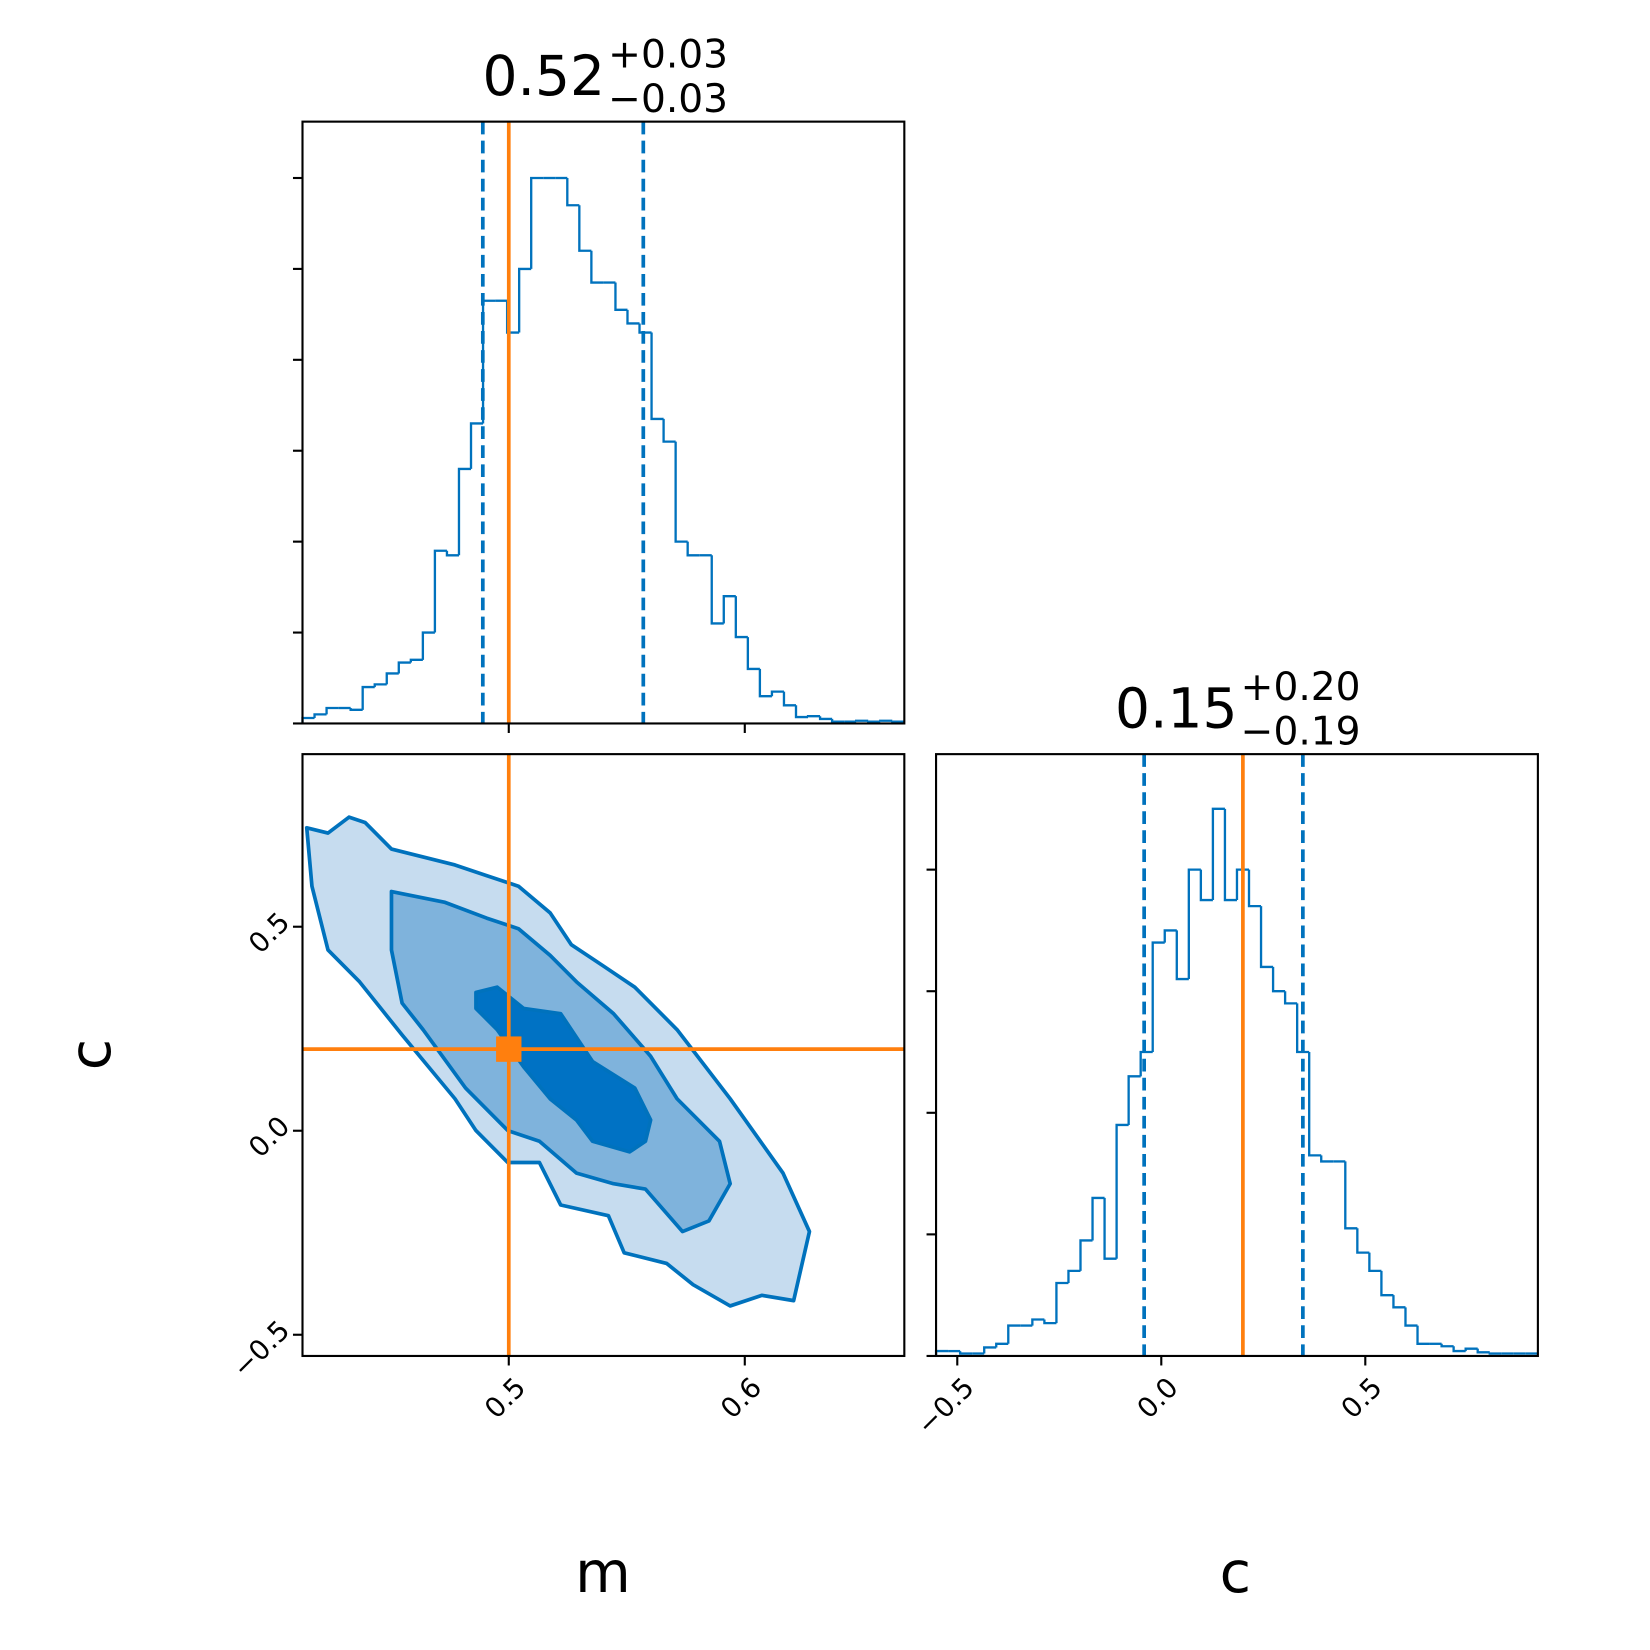  What do you see at coordinates (742, 1398) in the screenshot?
I see `x-tick-label: 0.6` at bounding box center [742, 1398].